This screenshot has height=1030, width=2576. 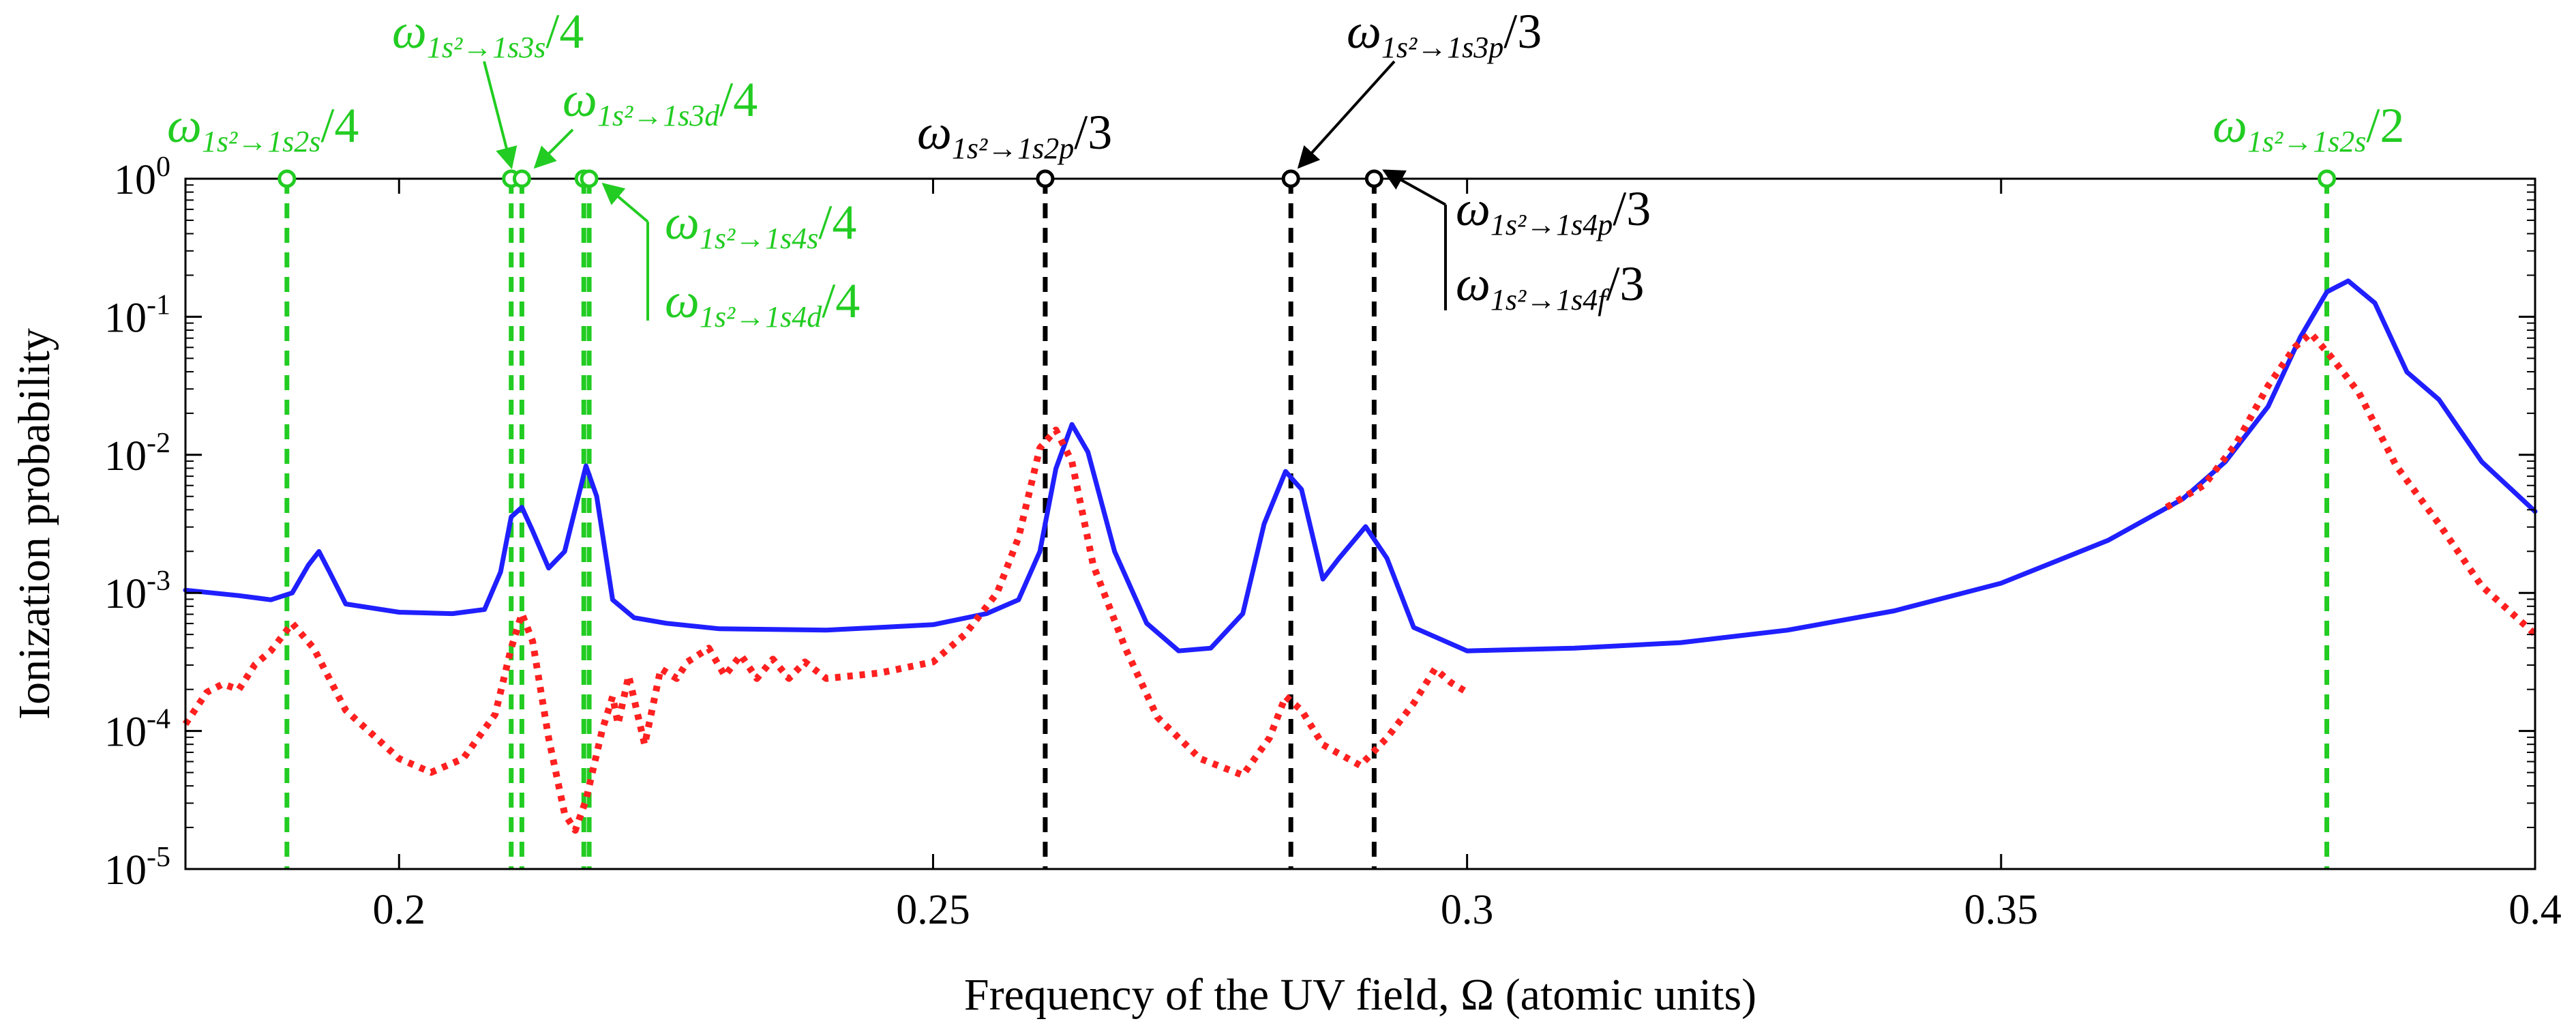 What do you see at coordinates (933, 910) in the screenshot?
I see `x-tick-label-1: 0.25` at bounding box center [933, 910].